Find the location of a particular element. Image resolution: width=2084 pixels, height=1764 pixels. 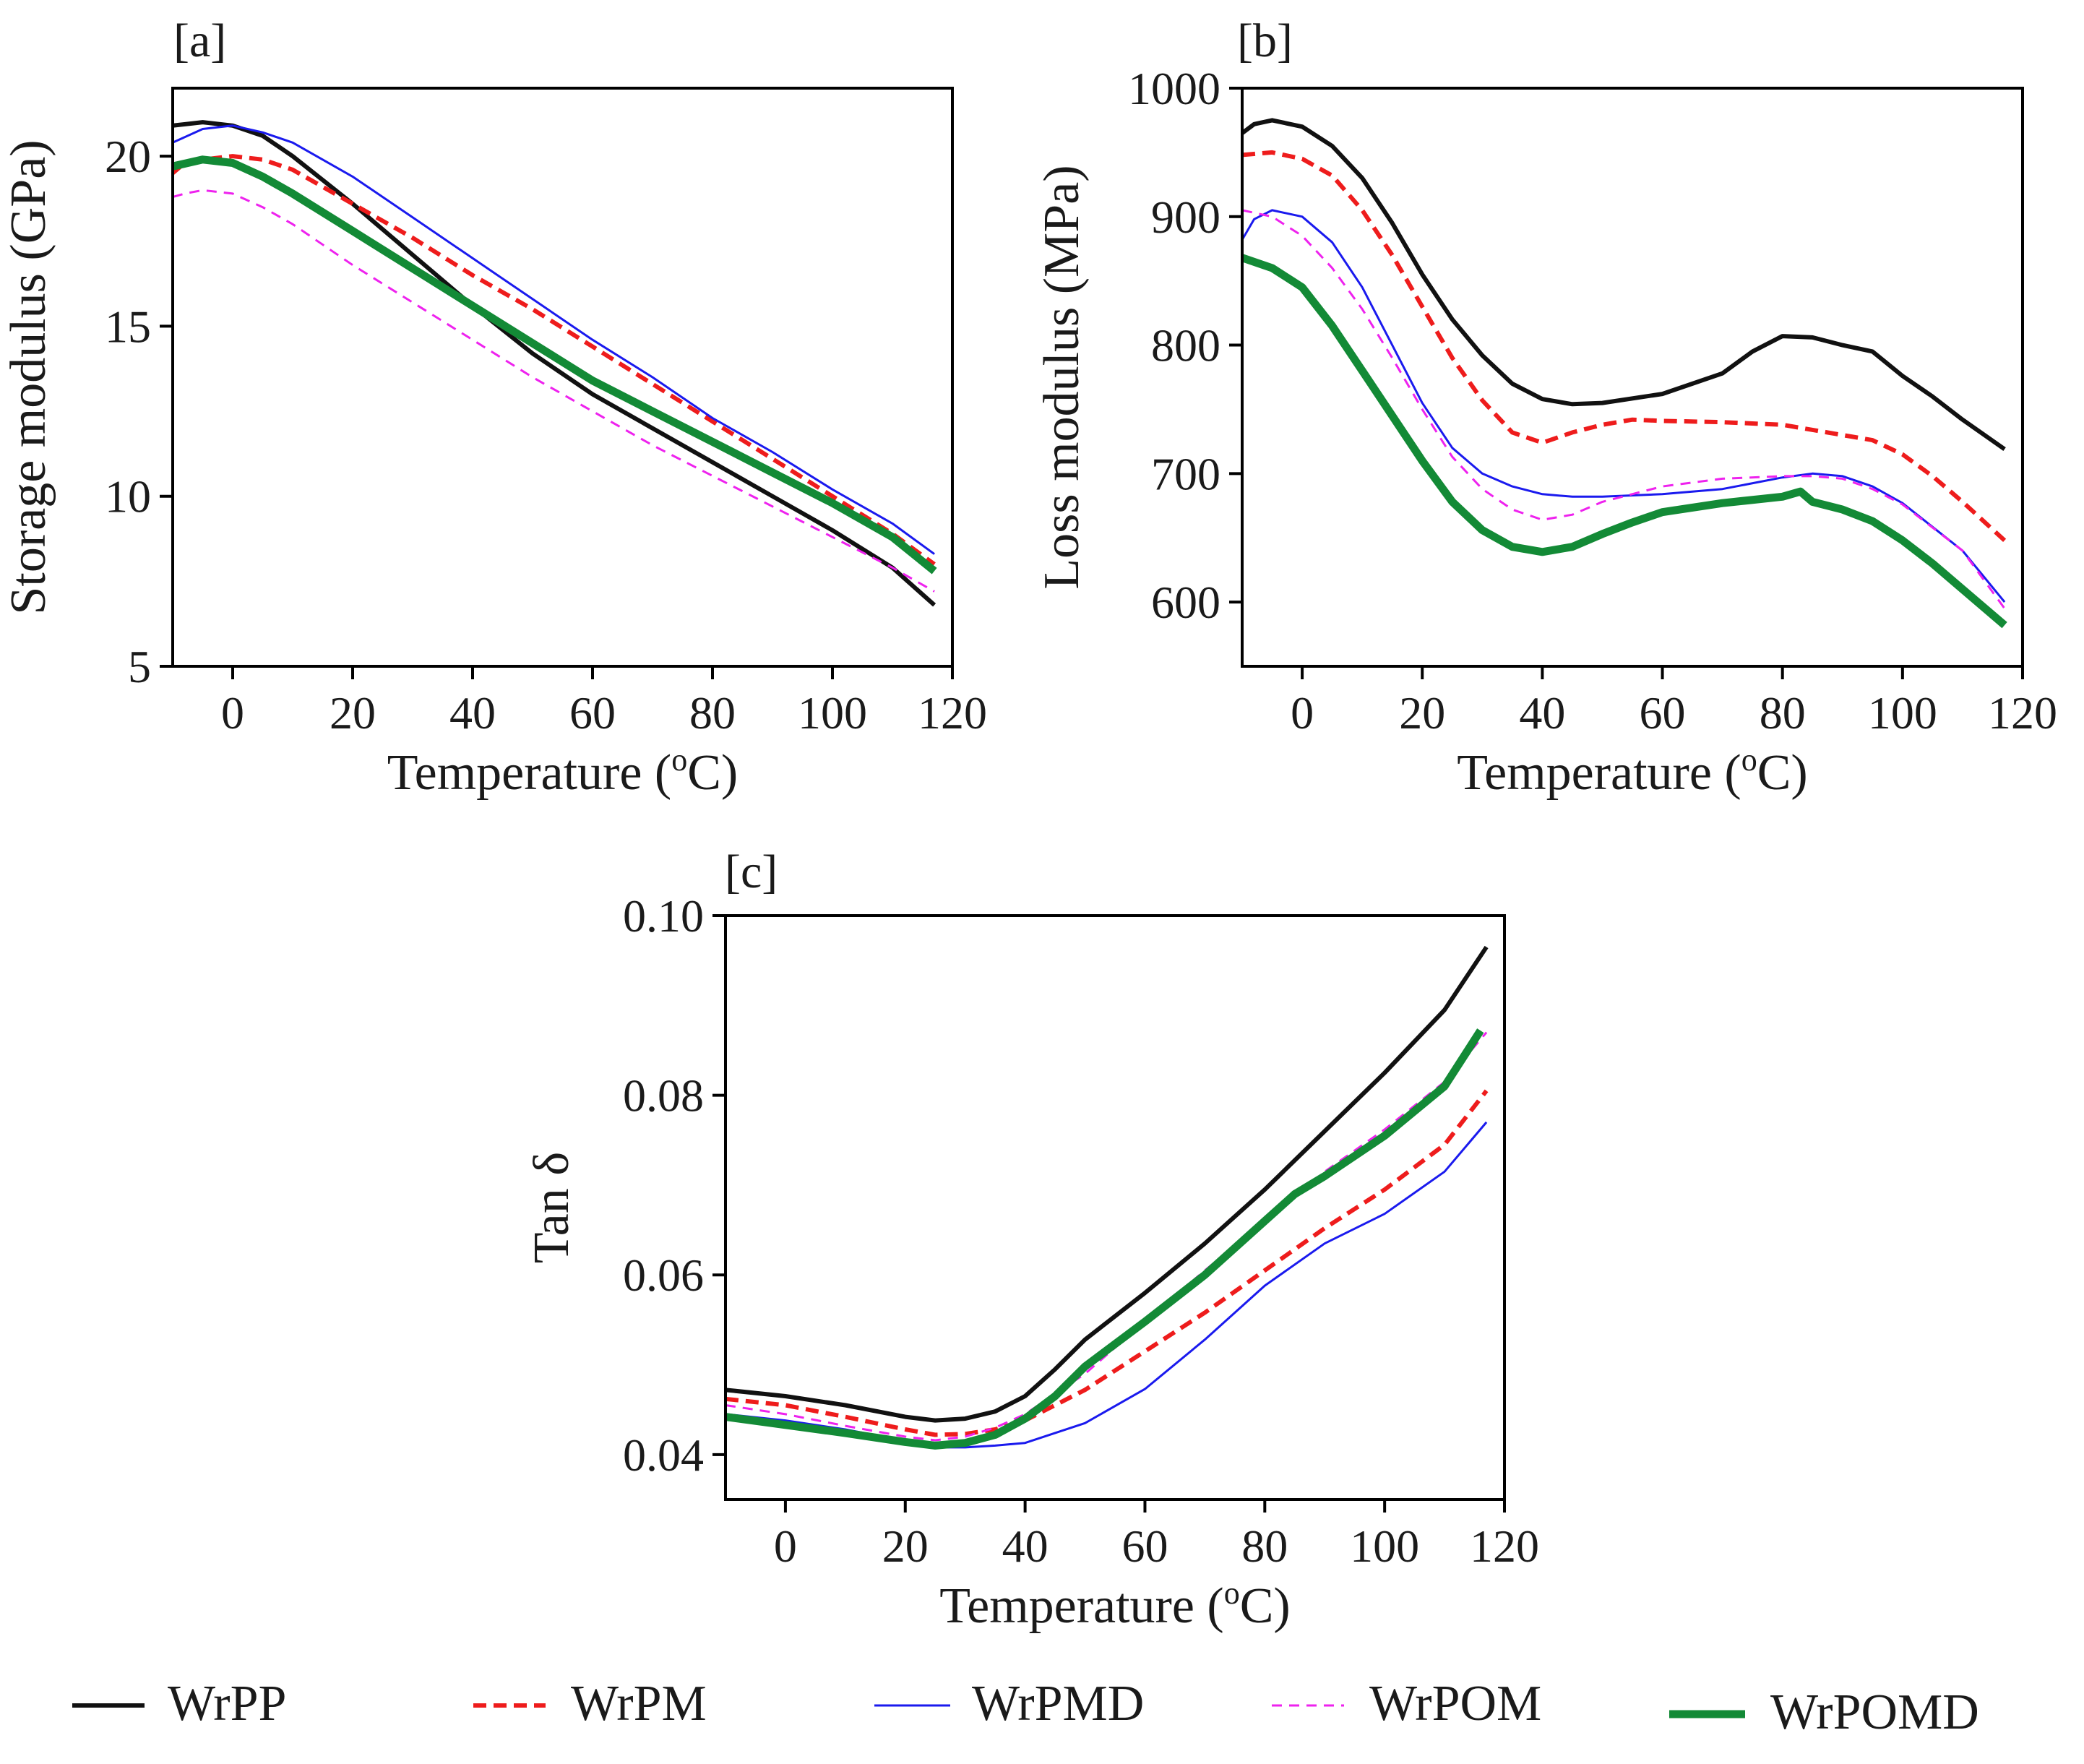

legend-item-wrpom: WrPOM is located at coordinates (1406, 1704).